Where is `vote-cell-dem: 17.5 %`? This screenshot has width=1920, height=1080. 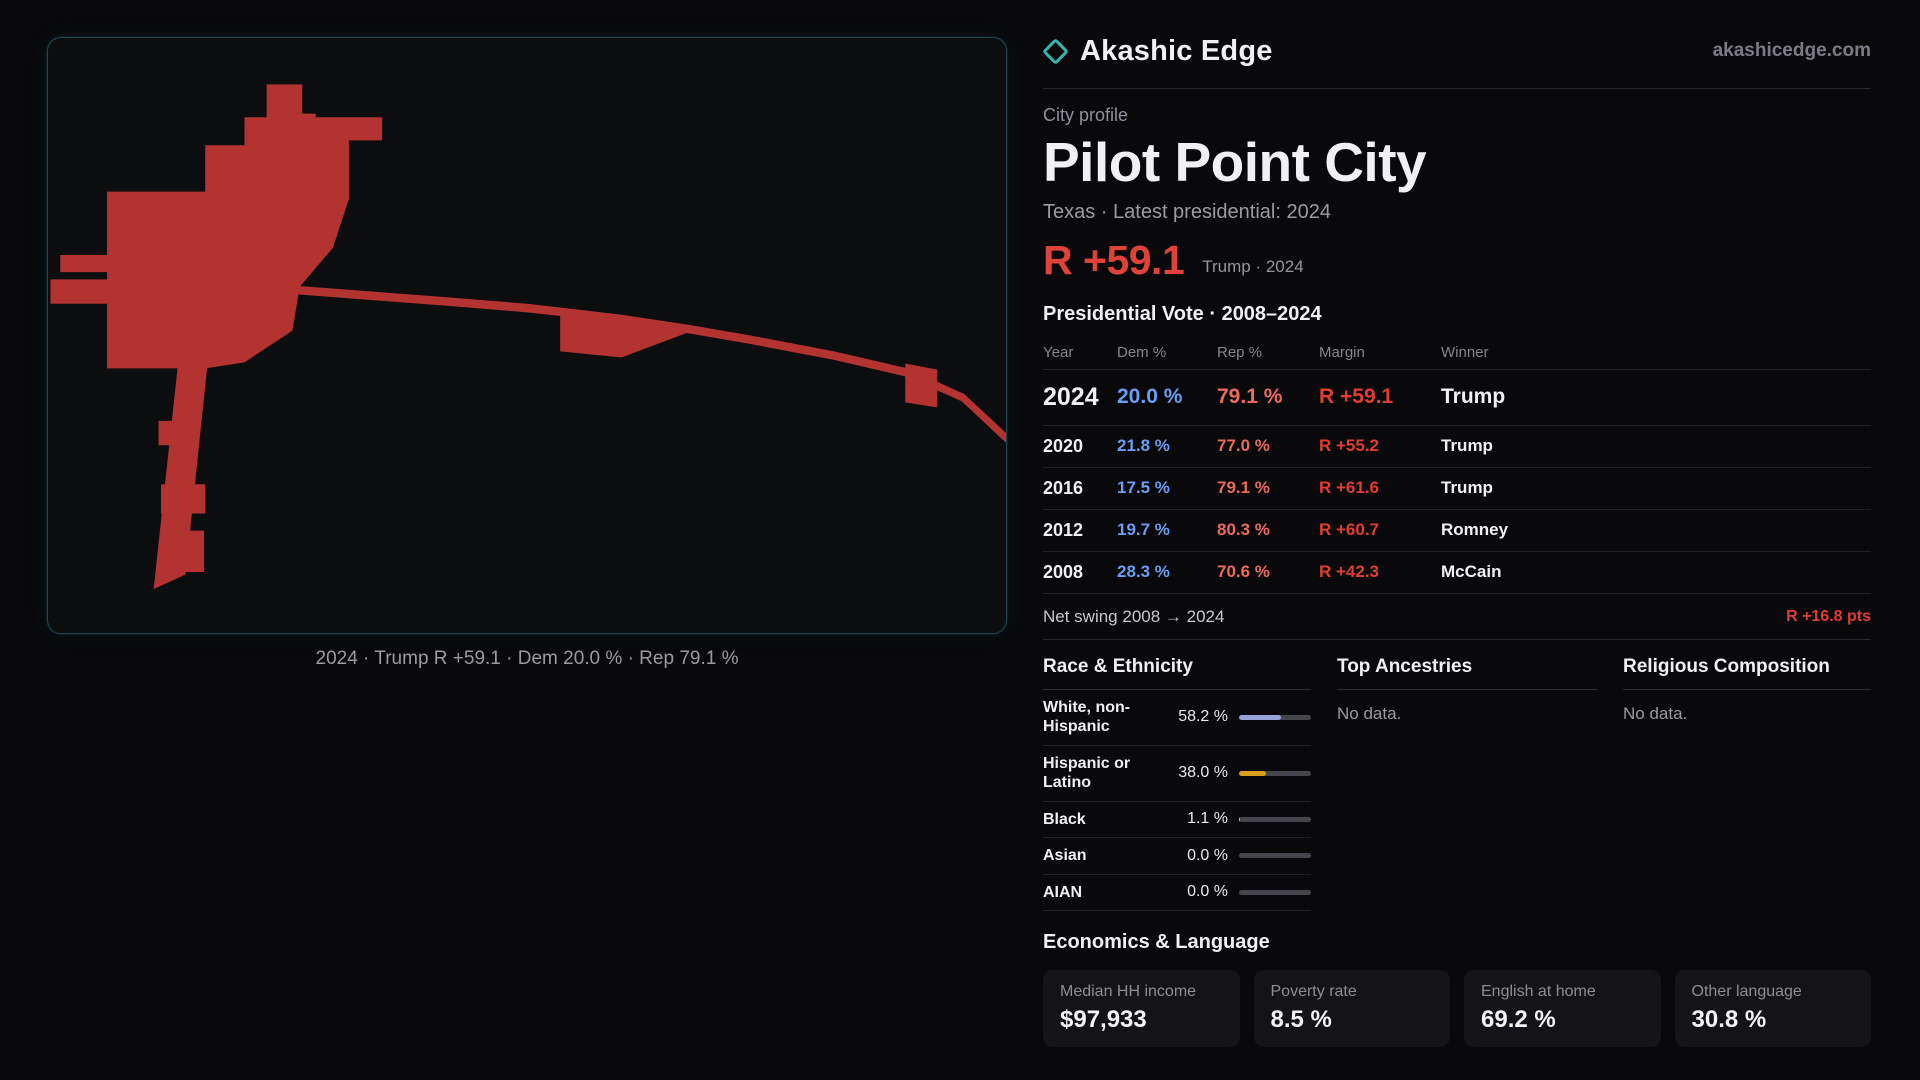
vote-cell-dem: 17.5 % is located at coordinates (1143, 487).